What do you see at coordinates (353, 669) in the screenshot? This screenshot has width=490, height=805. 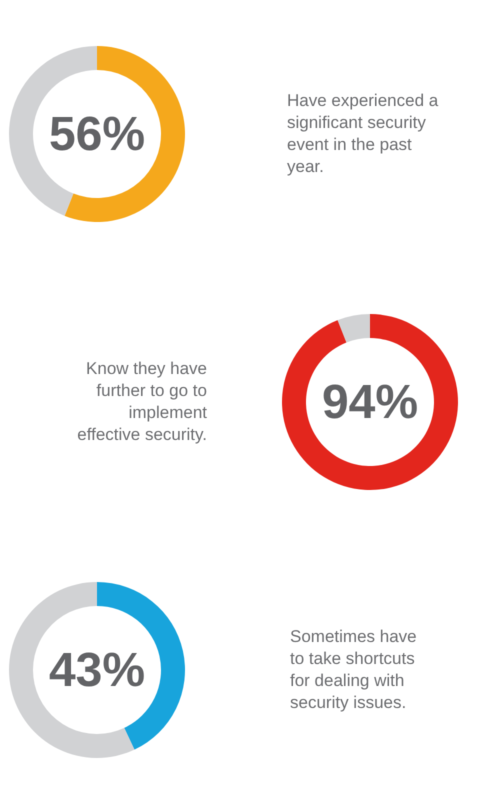 I see `text: Sometimes have to take shortcuts for dealing with security issues.` at bounding box center [353, 669].